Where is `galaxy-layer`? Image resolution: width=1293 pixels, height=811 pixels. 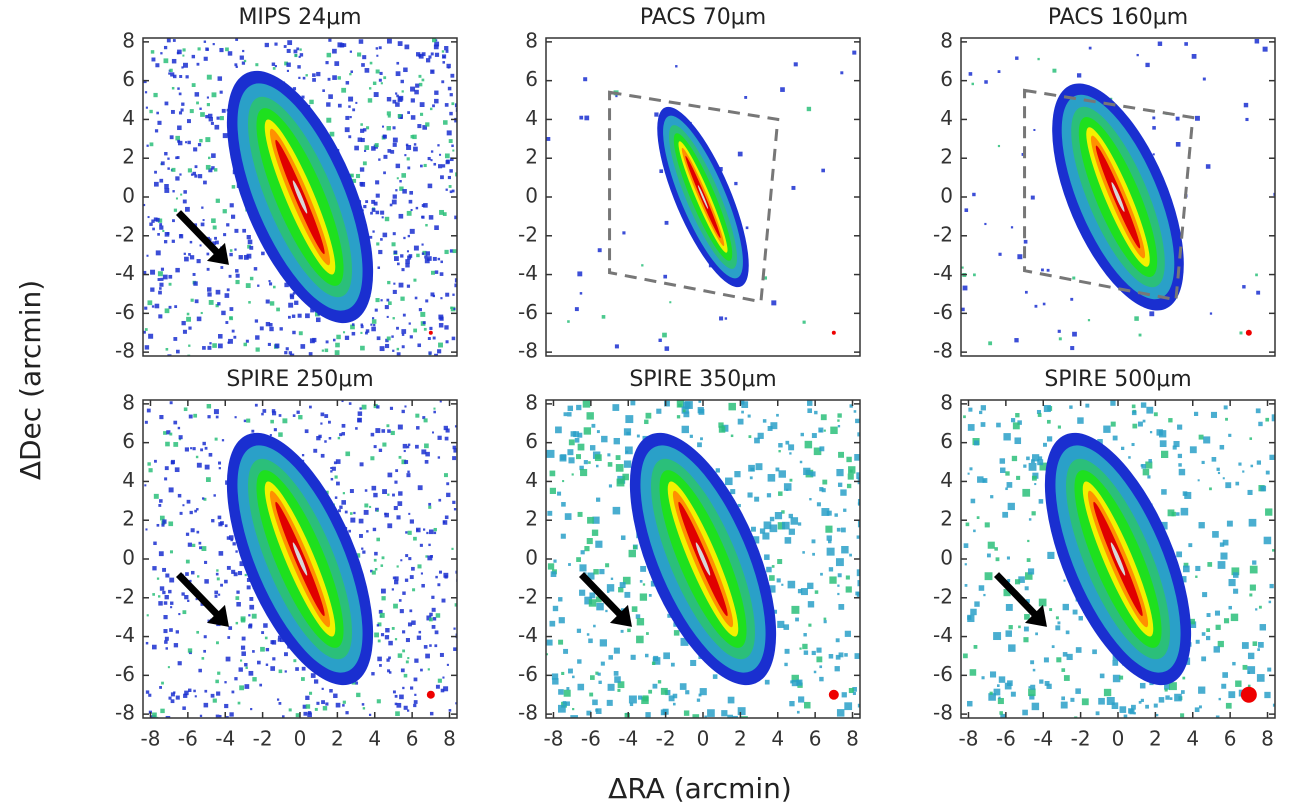 galaxy-layer is located at coordinates (703, 197).